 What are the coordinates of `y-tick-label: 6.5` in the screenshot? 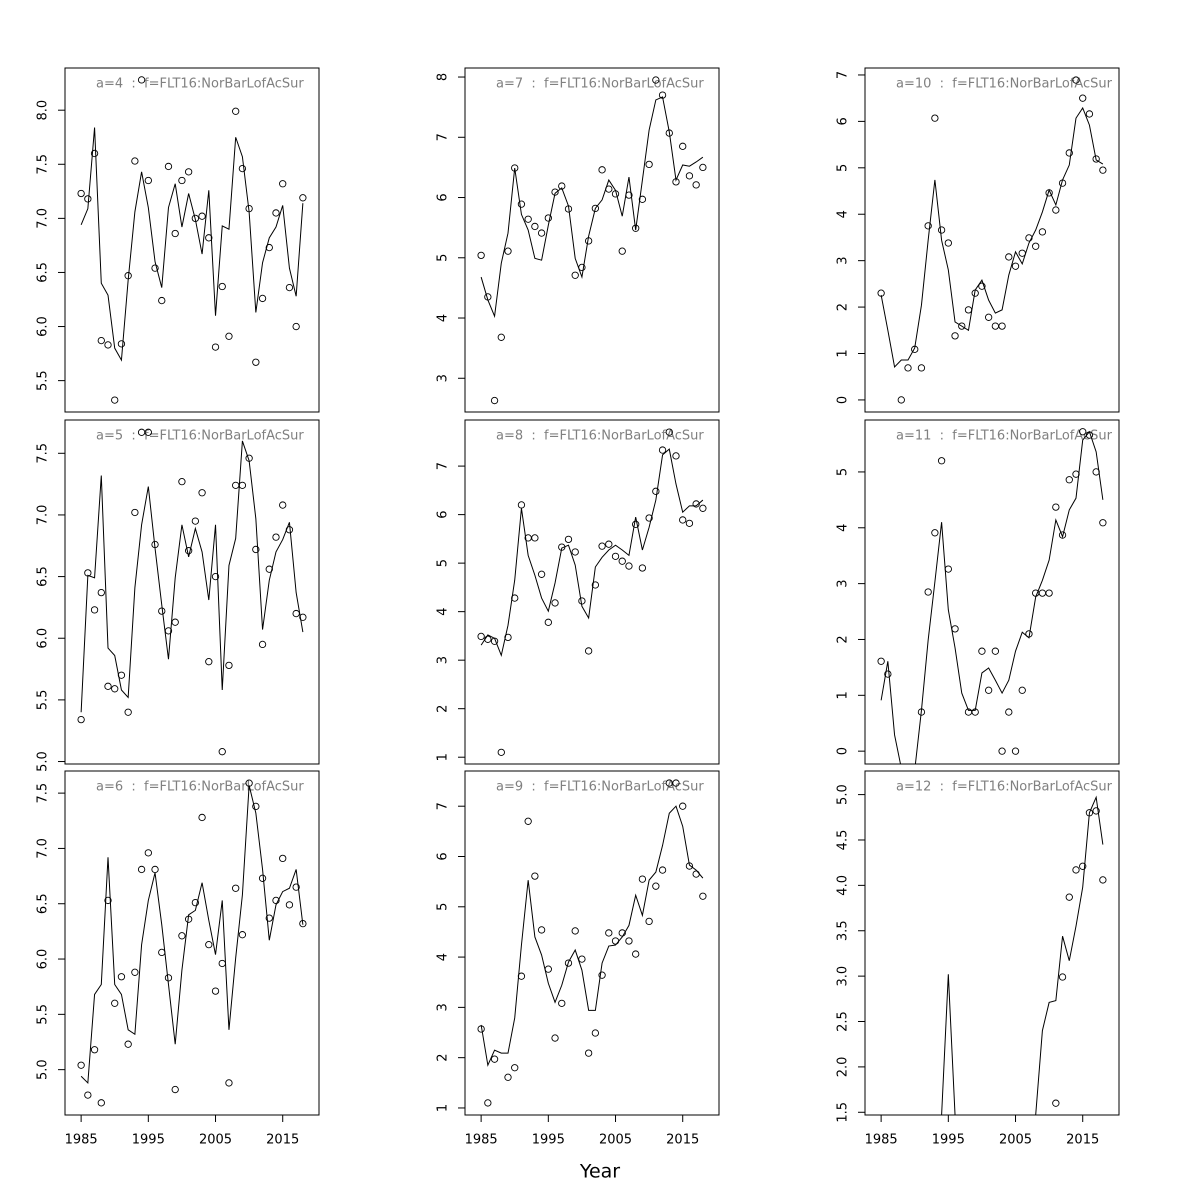 It's located at (43, 576).